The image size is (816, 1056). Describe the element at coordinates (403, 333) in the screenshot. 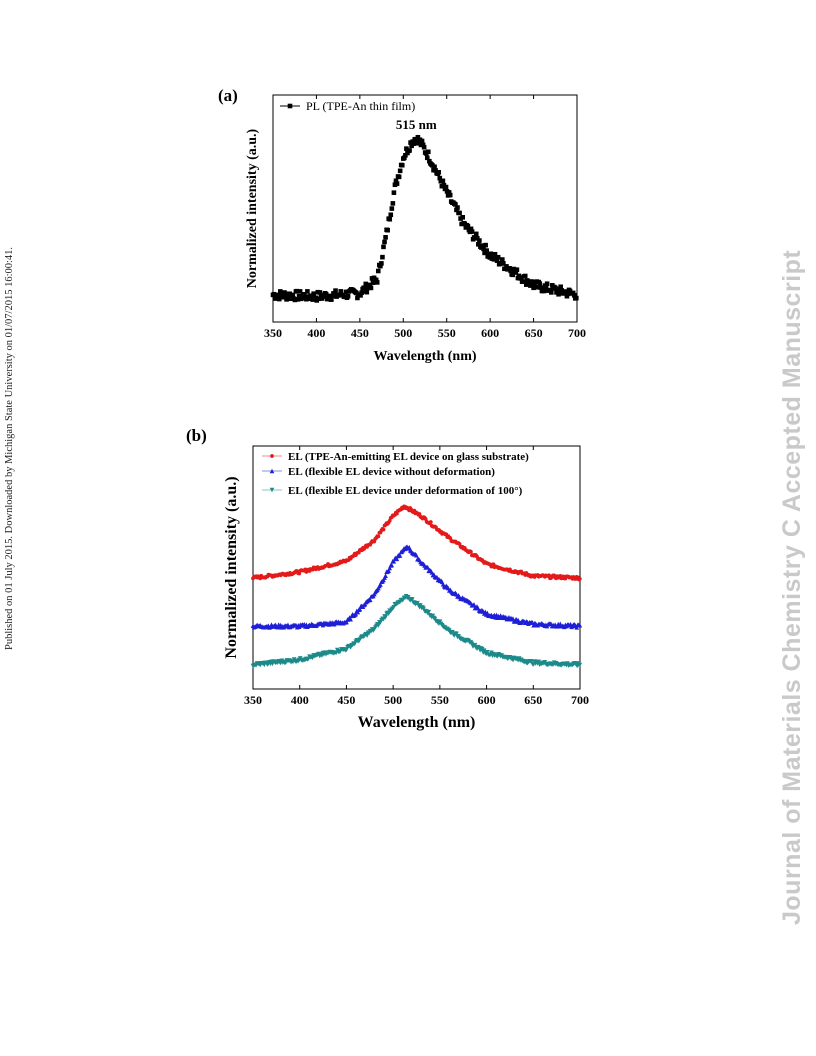

I see `x-tick-label: 500` at that location.